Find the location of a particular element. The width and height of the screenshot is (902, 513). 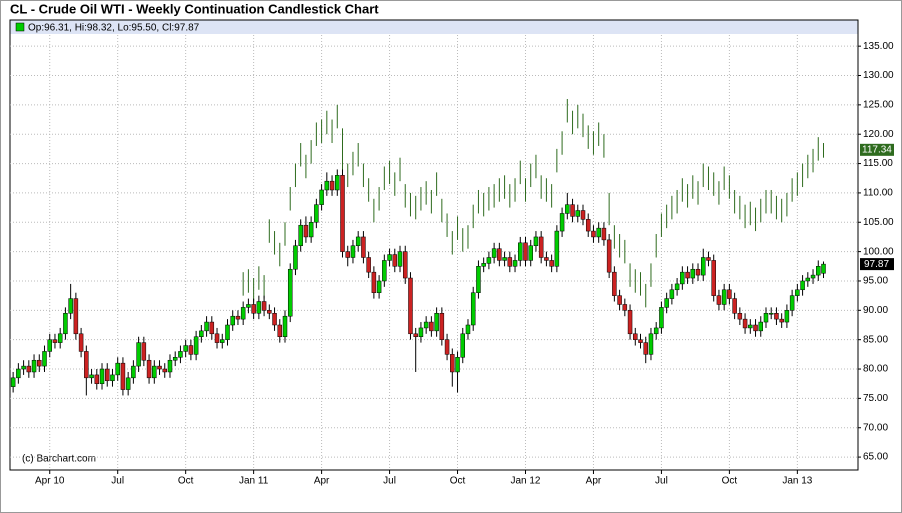

credit: (c) Barchart.com is located at coordinates (59, 459).